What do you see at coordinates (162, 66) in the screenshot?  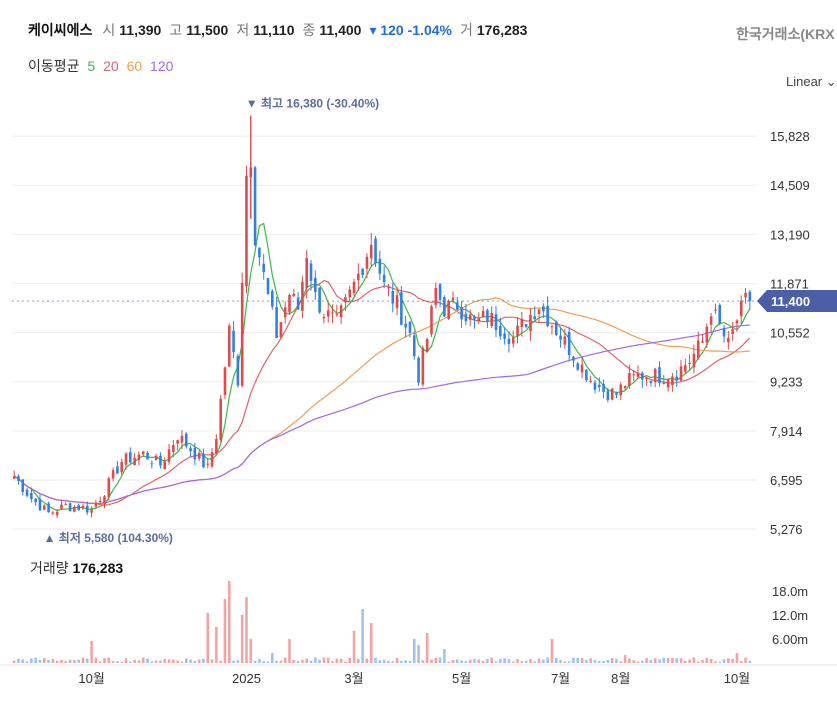 I see `ma120-legend: 120` at bounding box center [162, 66].